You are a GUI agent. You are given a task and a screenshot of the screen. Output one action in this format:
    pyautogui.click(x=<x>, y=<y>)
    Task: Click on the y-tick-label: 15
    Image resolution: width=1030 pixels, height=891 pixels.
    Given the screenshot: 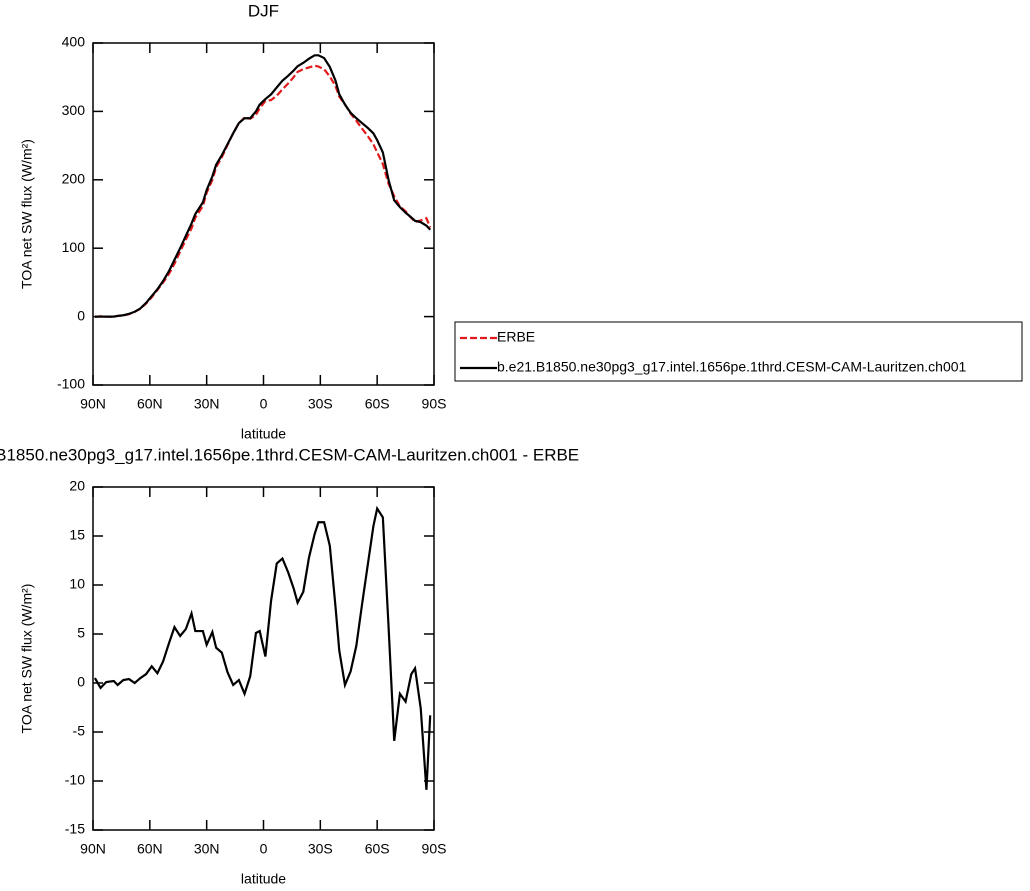 What is the action you would take?
    pyautogui.click(x=77, y=535)
    